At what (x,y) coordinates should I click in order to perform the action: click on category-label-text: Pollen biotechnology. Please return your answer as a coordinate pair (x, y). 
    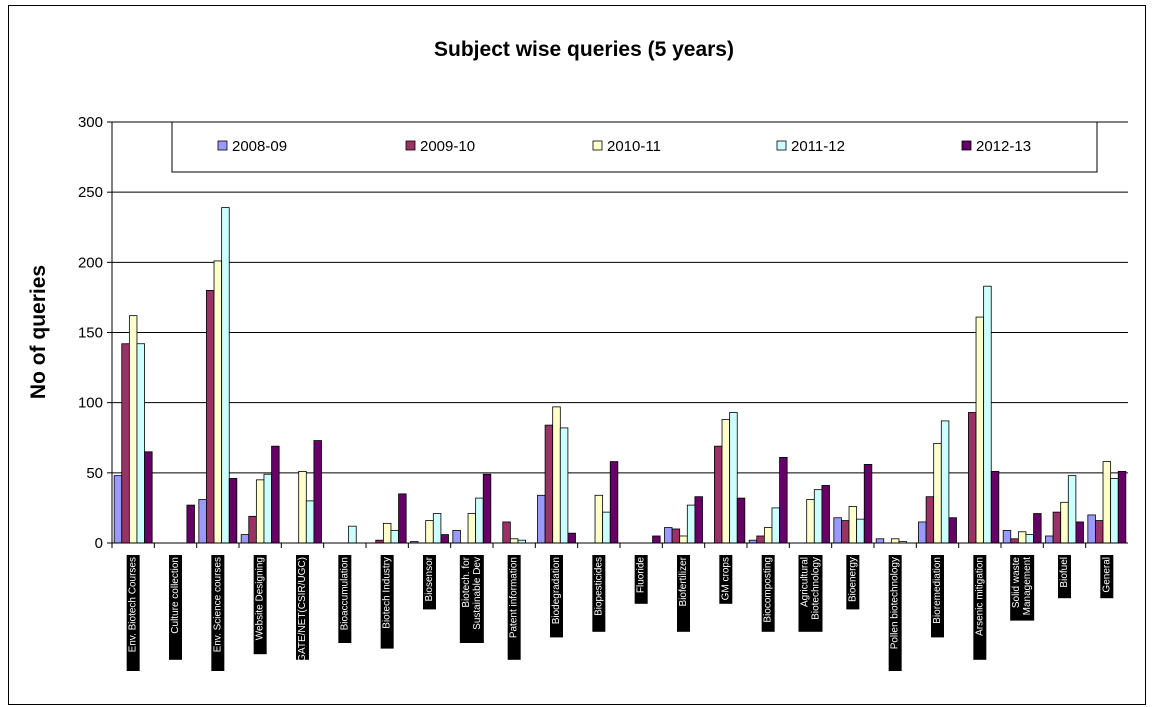
    Looking at the image, I should click on (895, 603).